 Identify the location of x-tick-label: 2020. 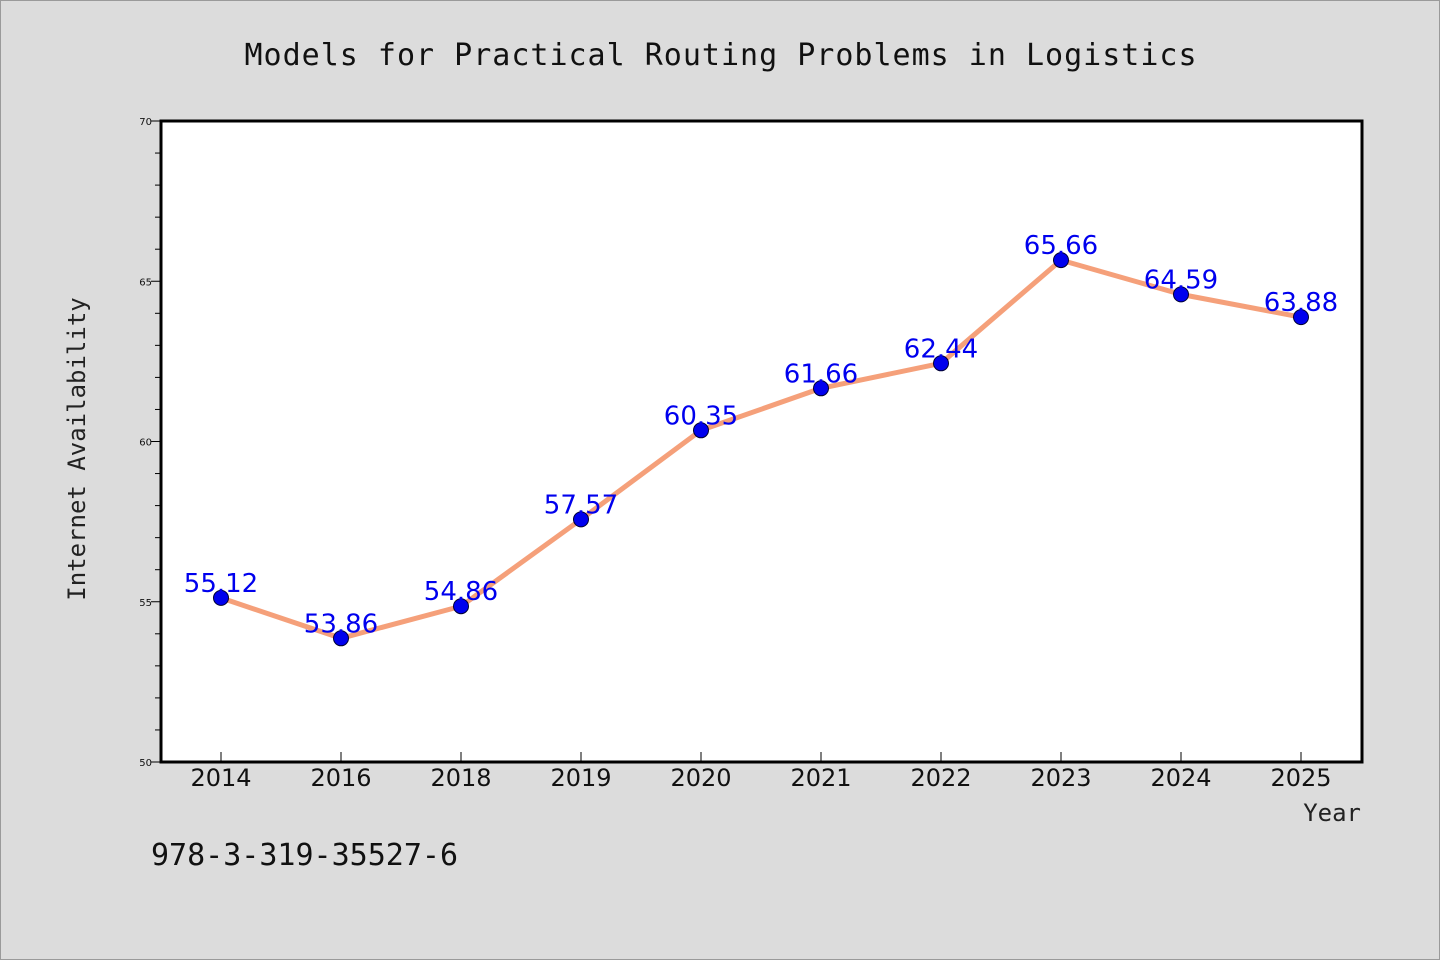
(700, 778).